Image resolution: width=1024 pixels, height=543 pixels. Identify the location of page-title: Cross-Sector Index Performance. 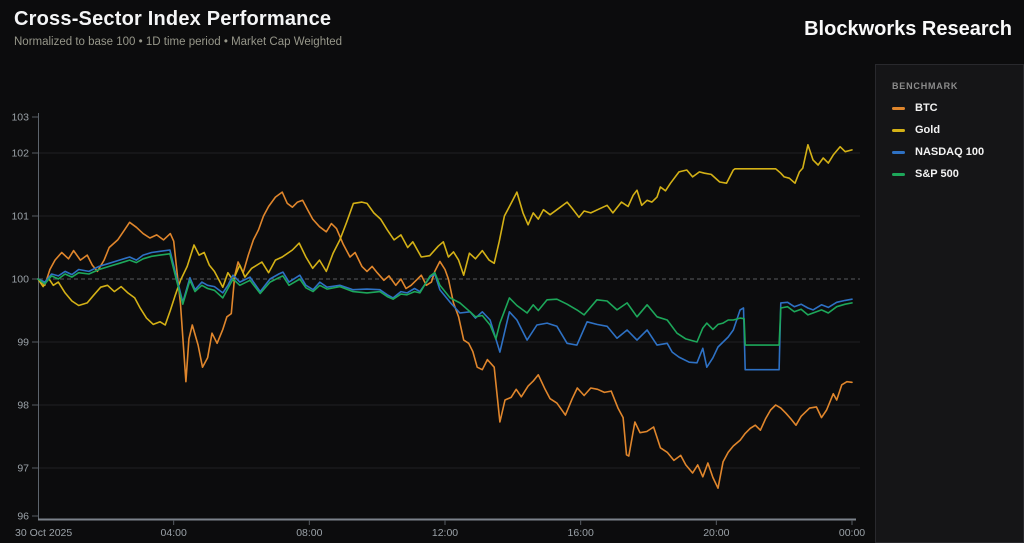
(173, 19).